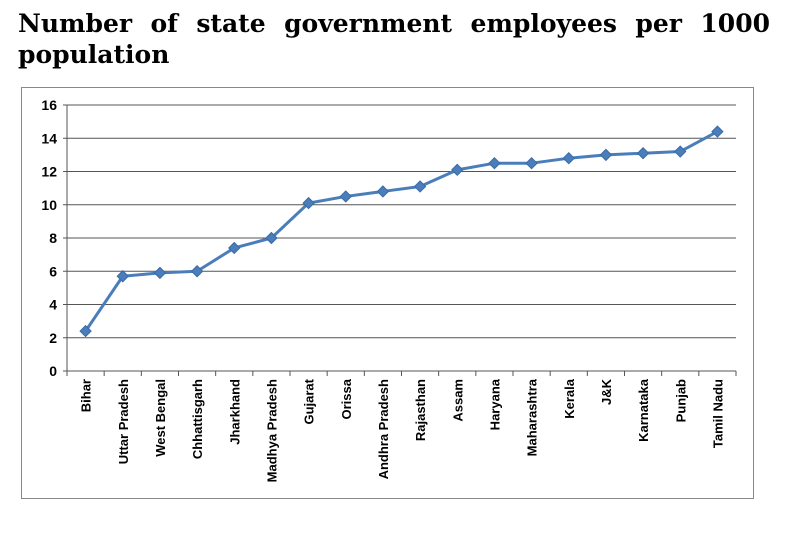  I want to click on x-tick-label: Andhra Pradesh, so click(383, 429).